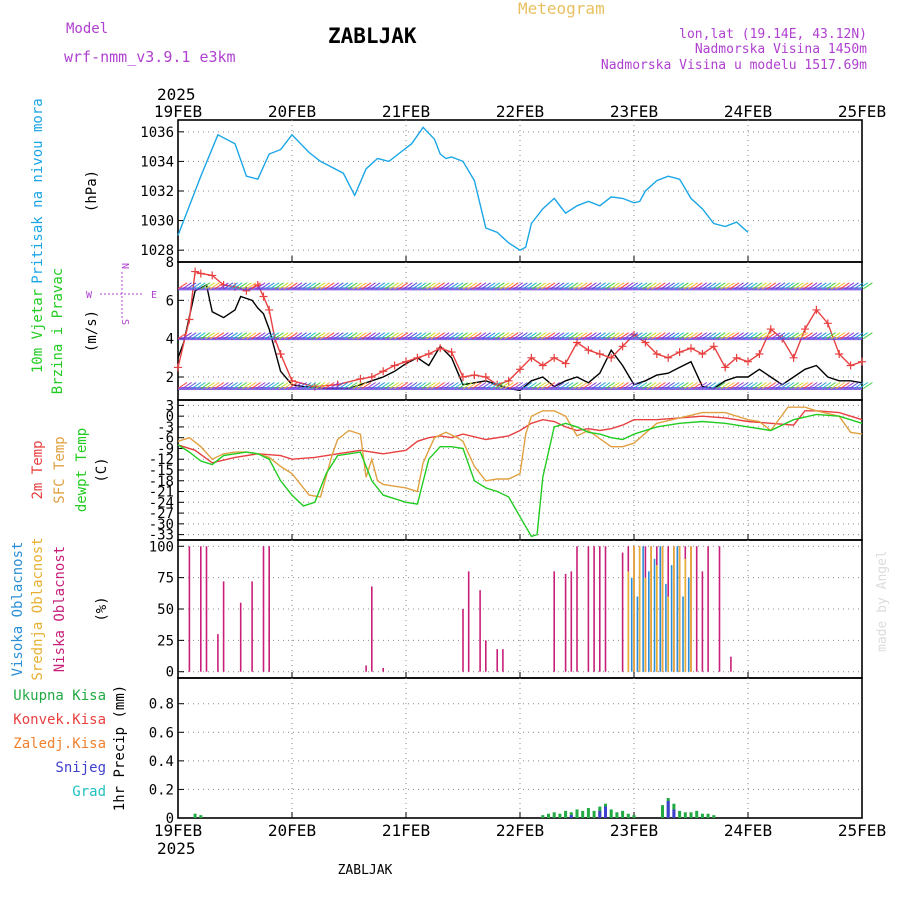 The height and width of the screenshot is (904, 900). I want to click on y-tick-label: 1036, so click(157, 133).